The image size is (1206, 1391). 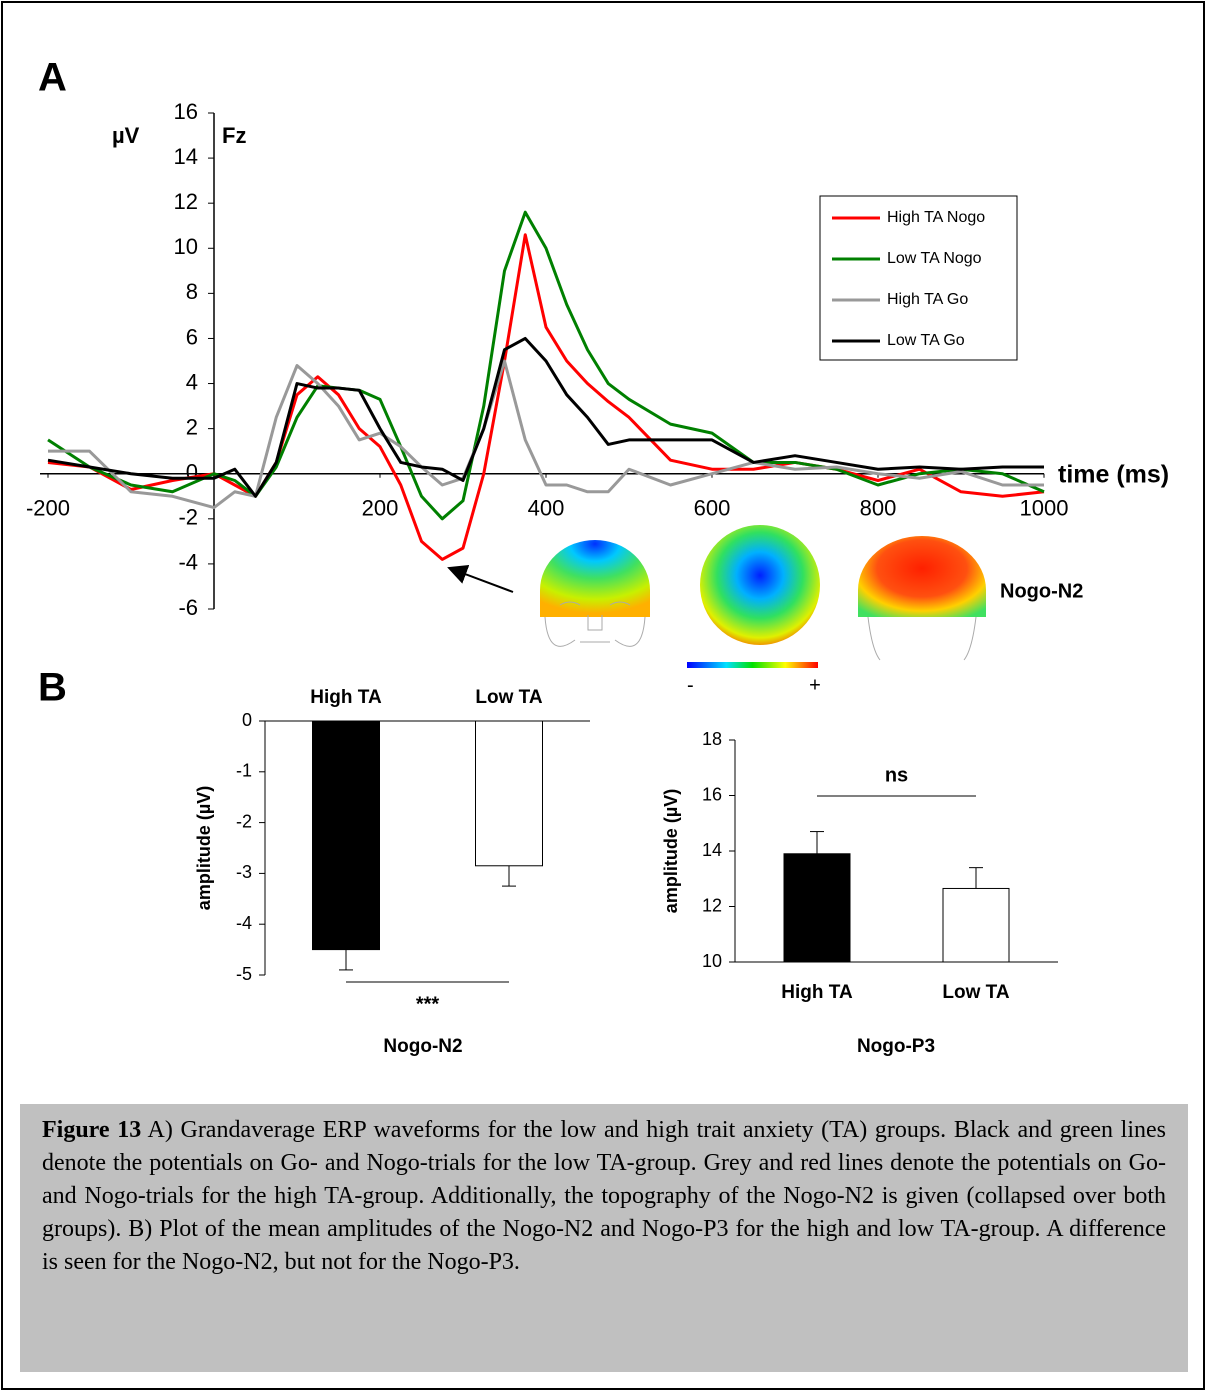 I want to click on y-tick-label: 2, so click(x=192, y=426).